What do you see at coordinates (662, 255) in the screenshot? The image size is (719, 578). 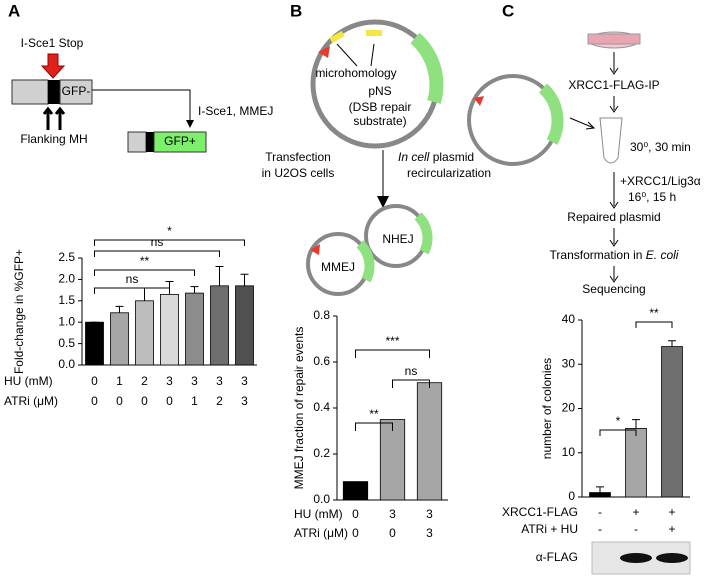 I see `label: E. coli` at bounding box center [662, 255].